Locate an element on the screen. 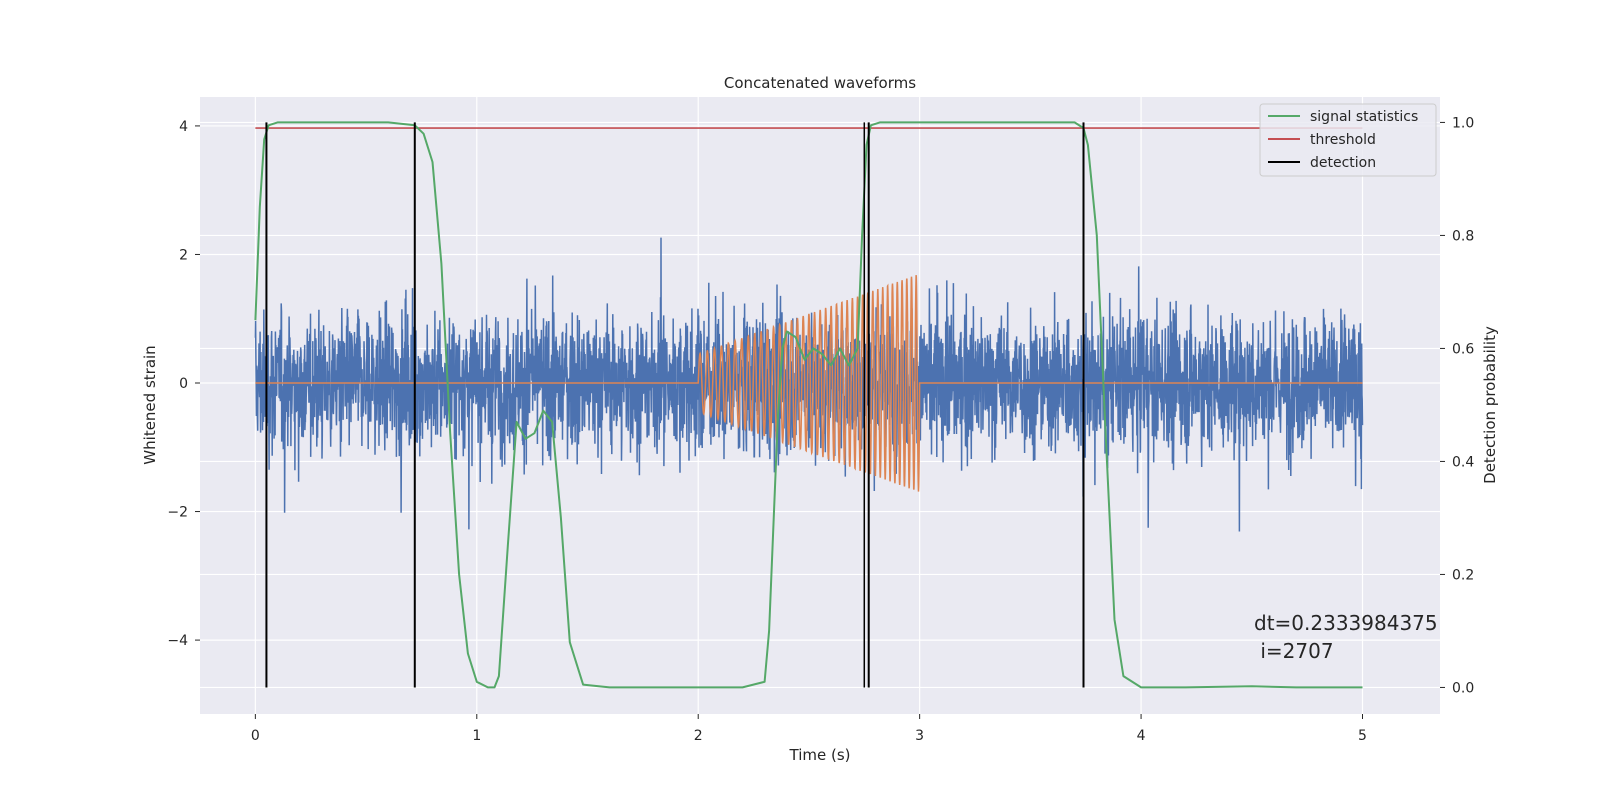  y2-tick-label: 0.4 is located at coordinates (1463, 462).